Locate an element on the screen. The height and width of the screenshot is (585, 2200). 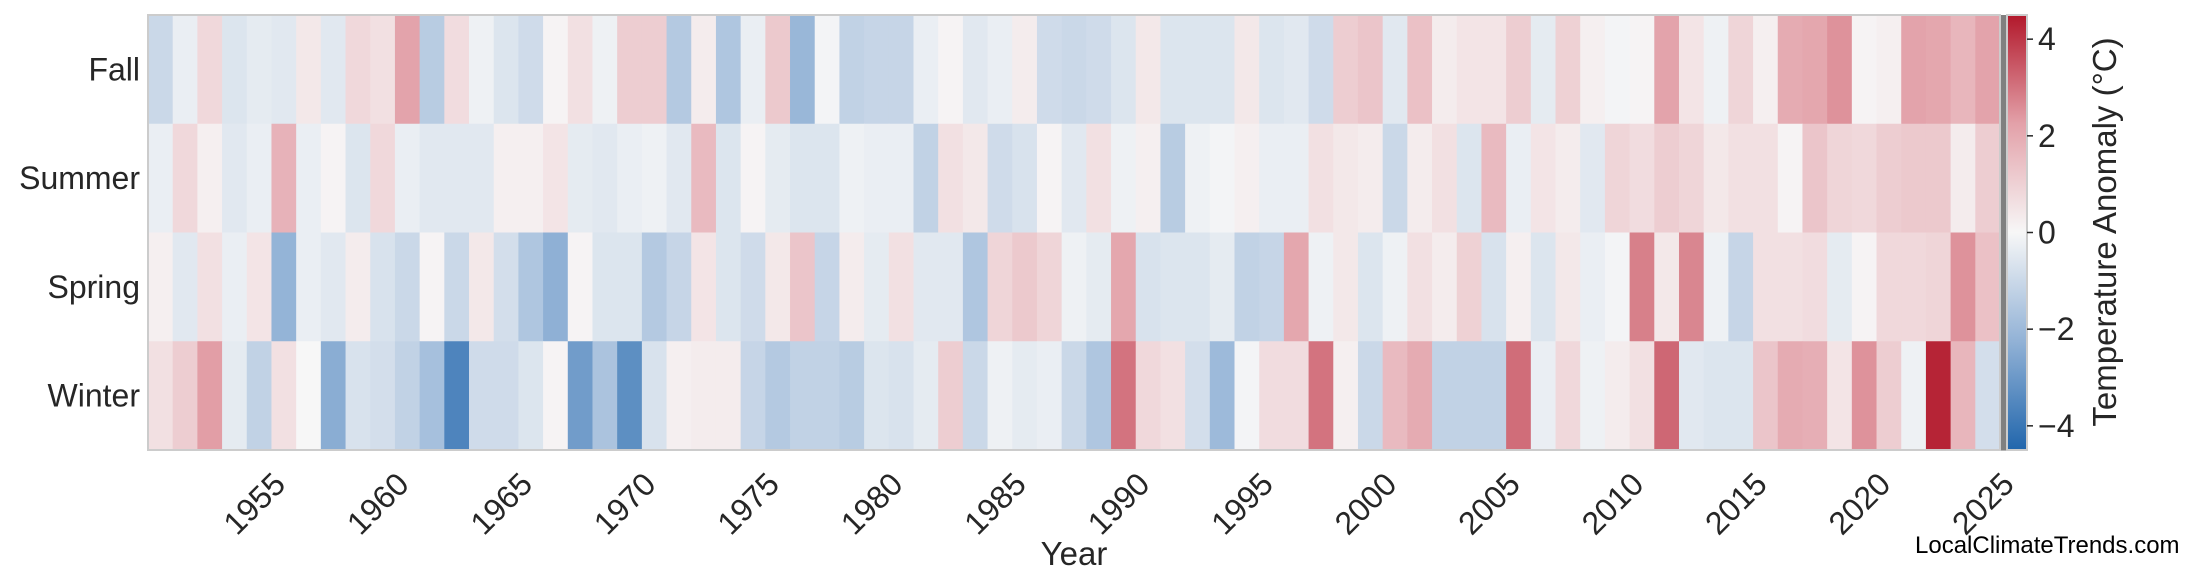
heatmap-cell-winter-2008 is located at coordinates (1568, 396).